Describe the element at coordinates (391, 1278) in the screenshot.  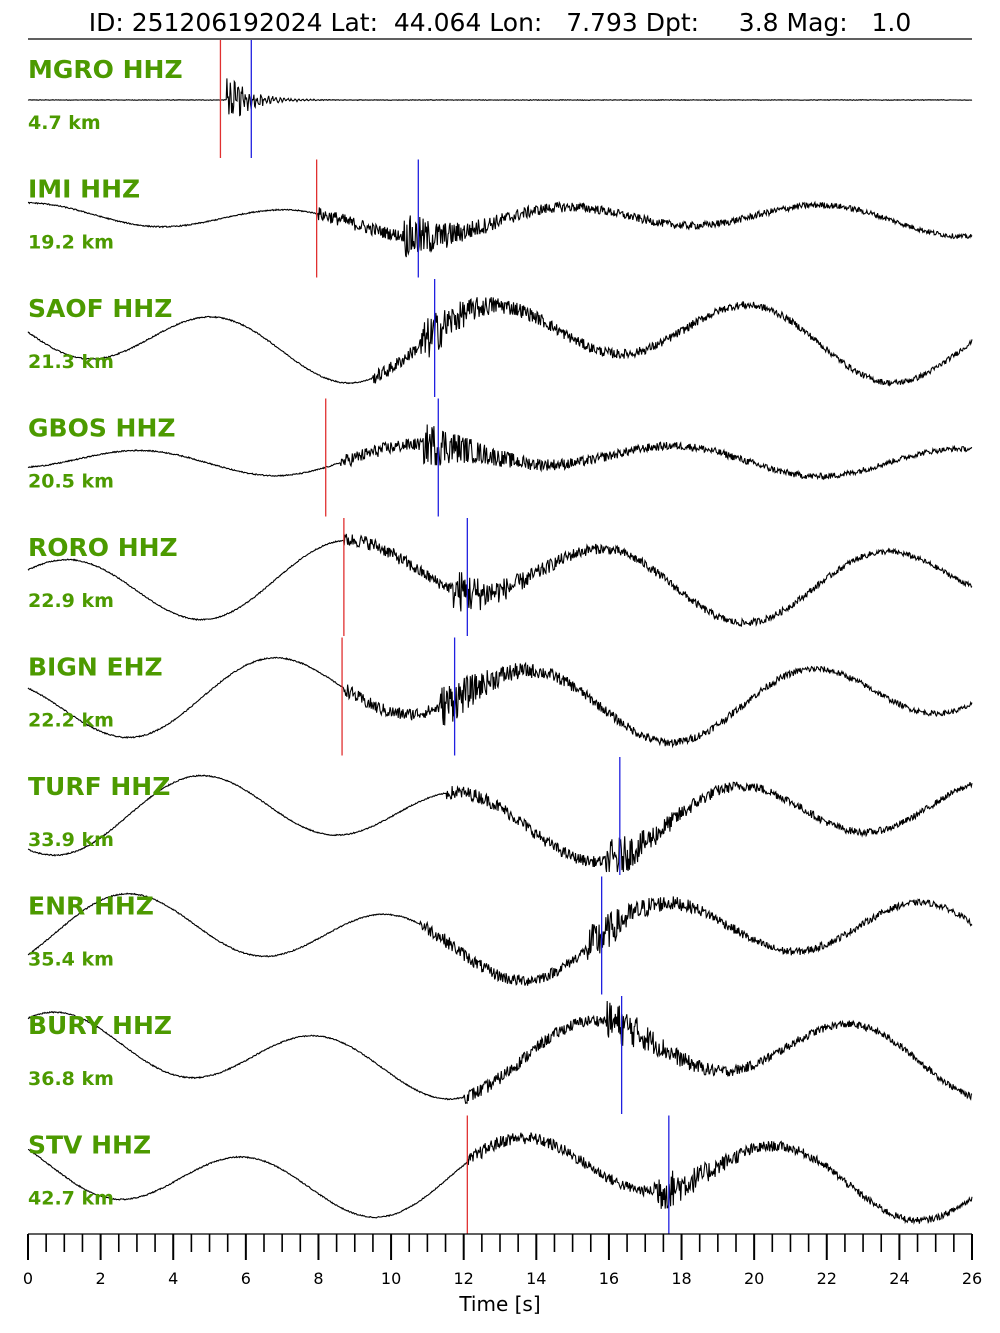
I see `x-tick-label: 10` at that location.